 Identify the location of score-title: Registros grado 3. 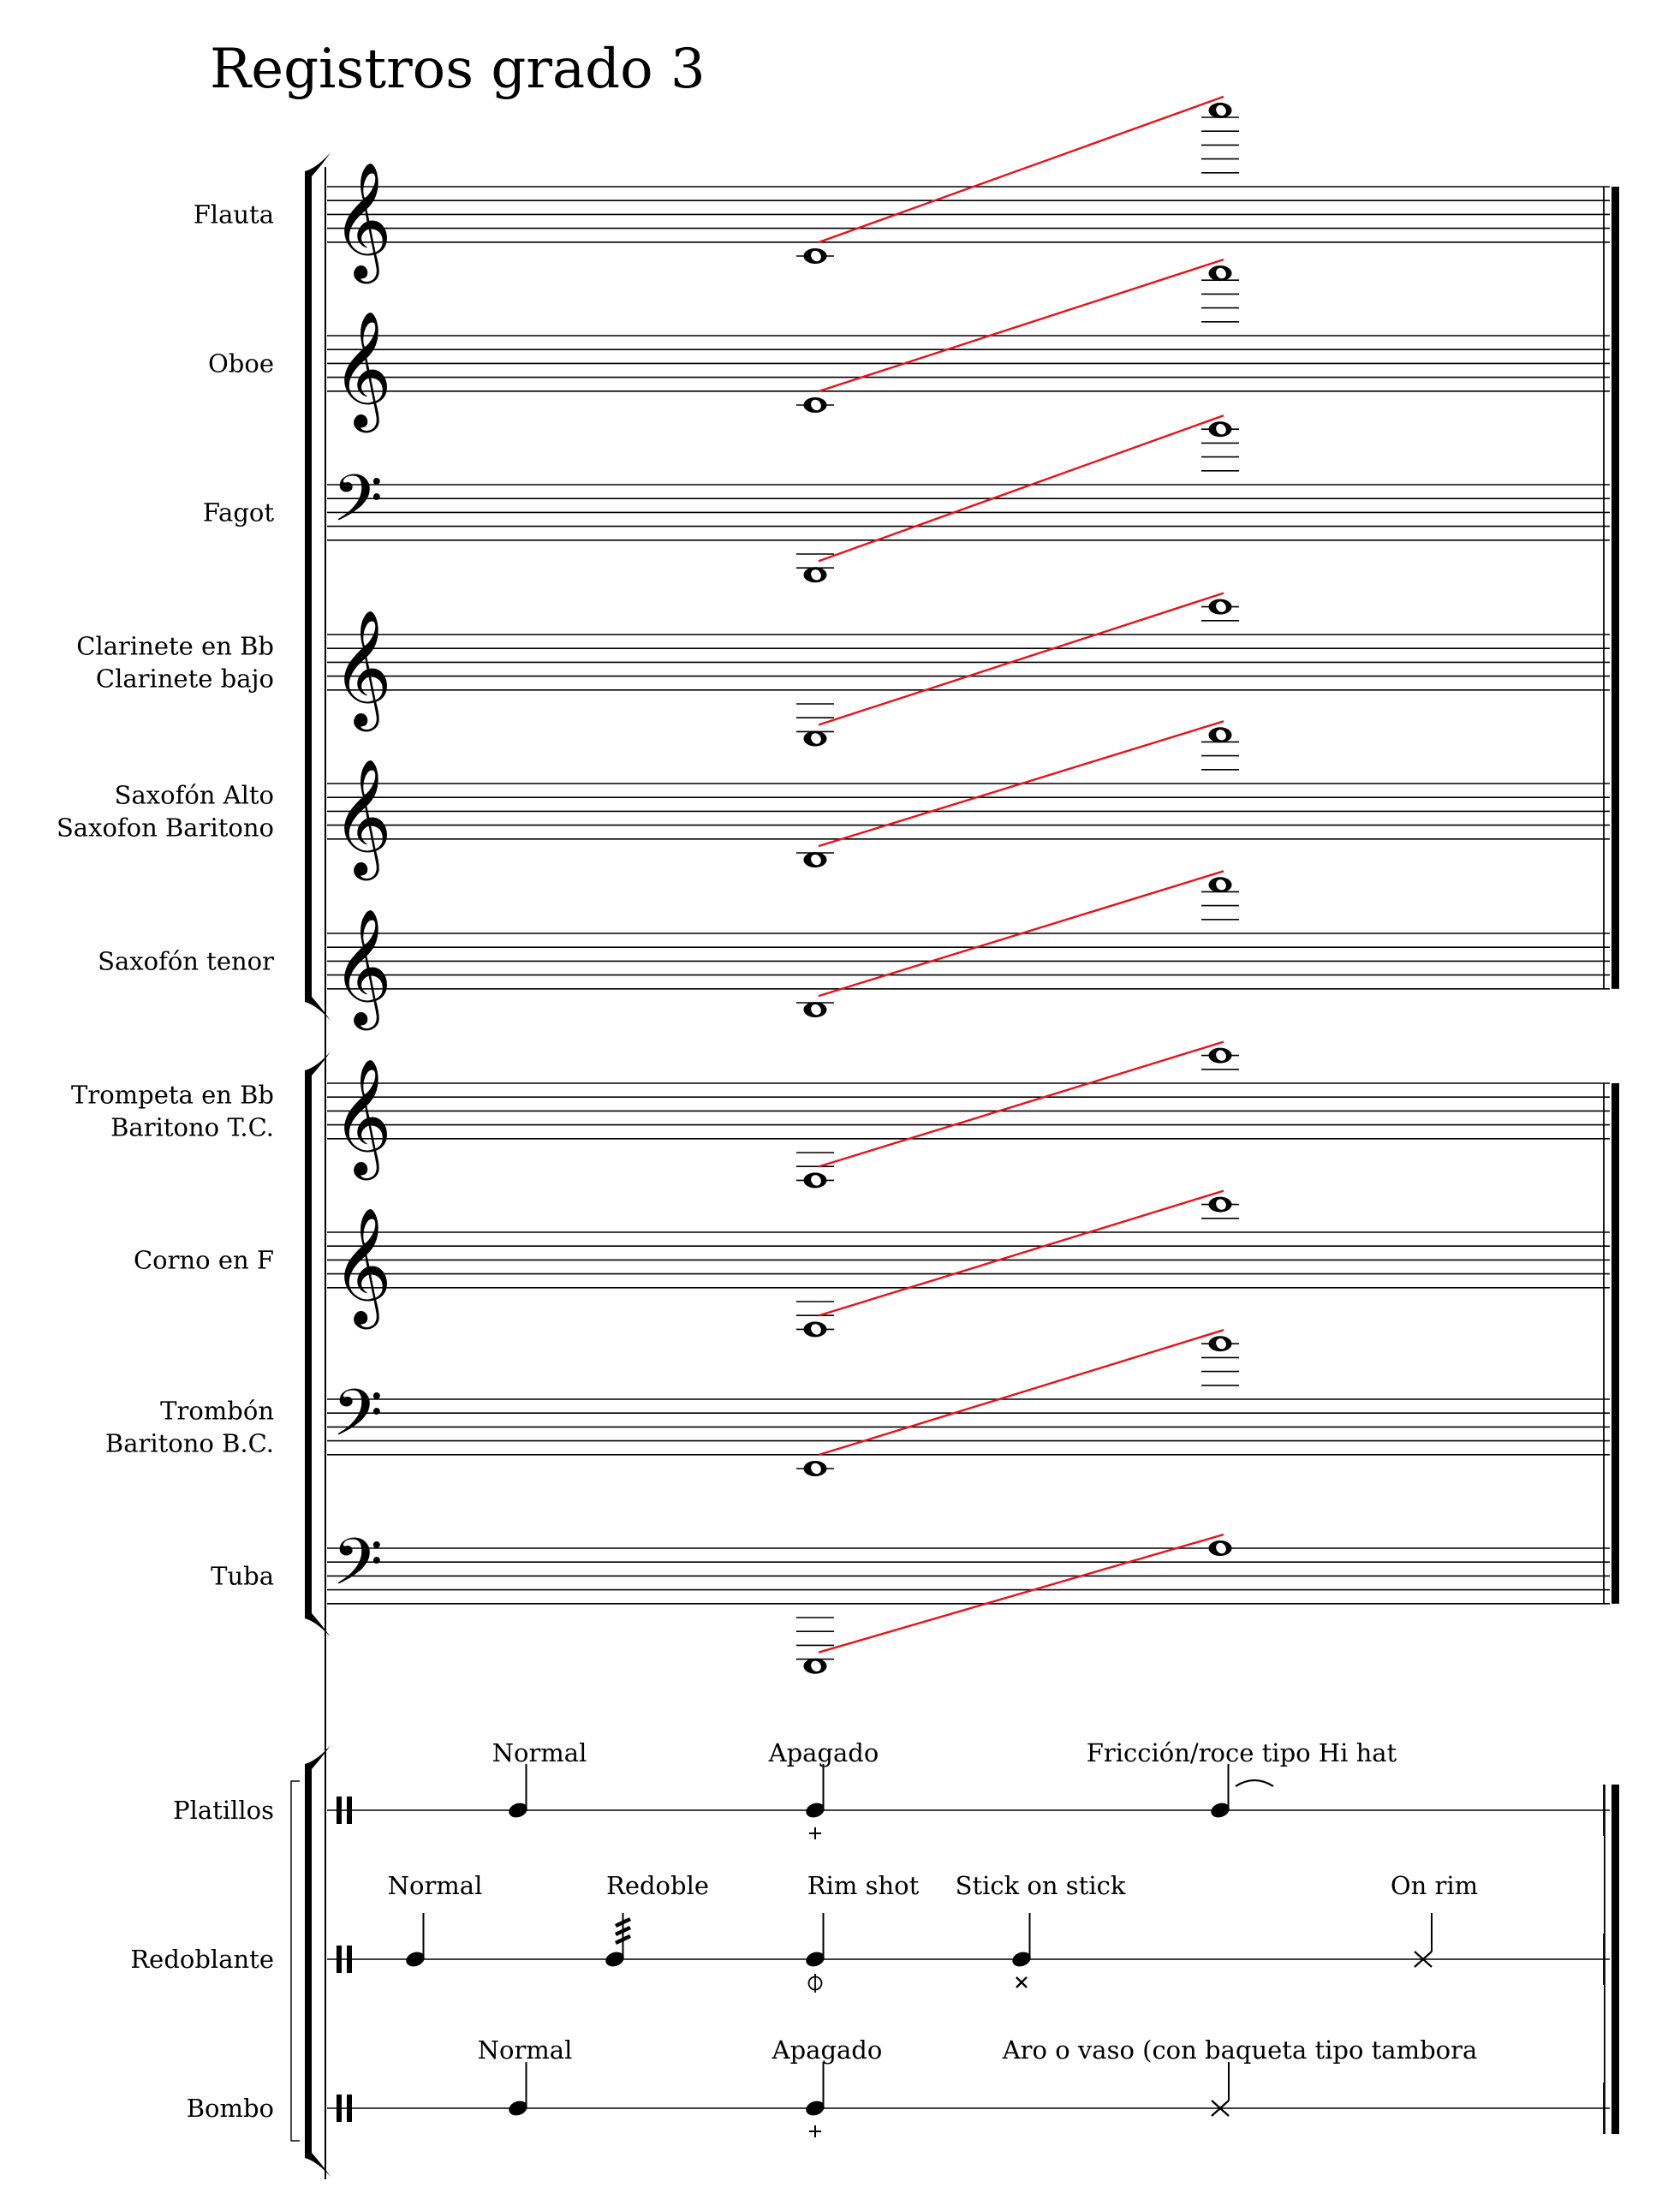
(458, 69).